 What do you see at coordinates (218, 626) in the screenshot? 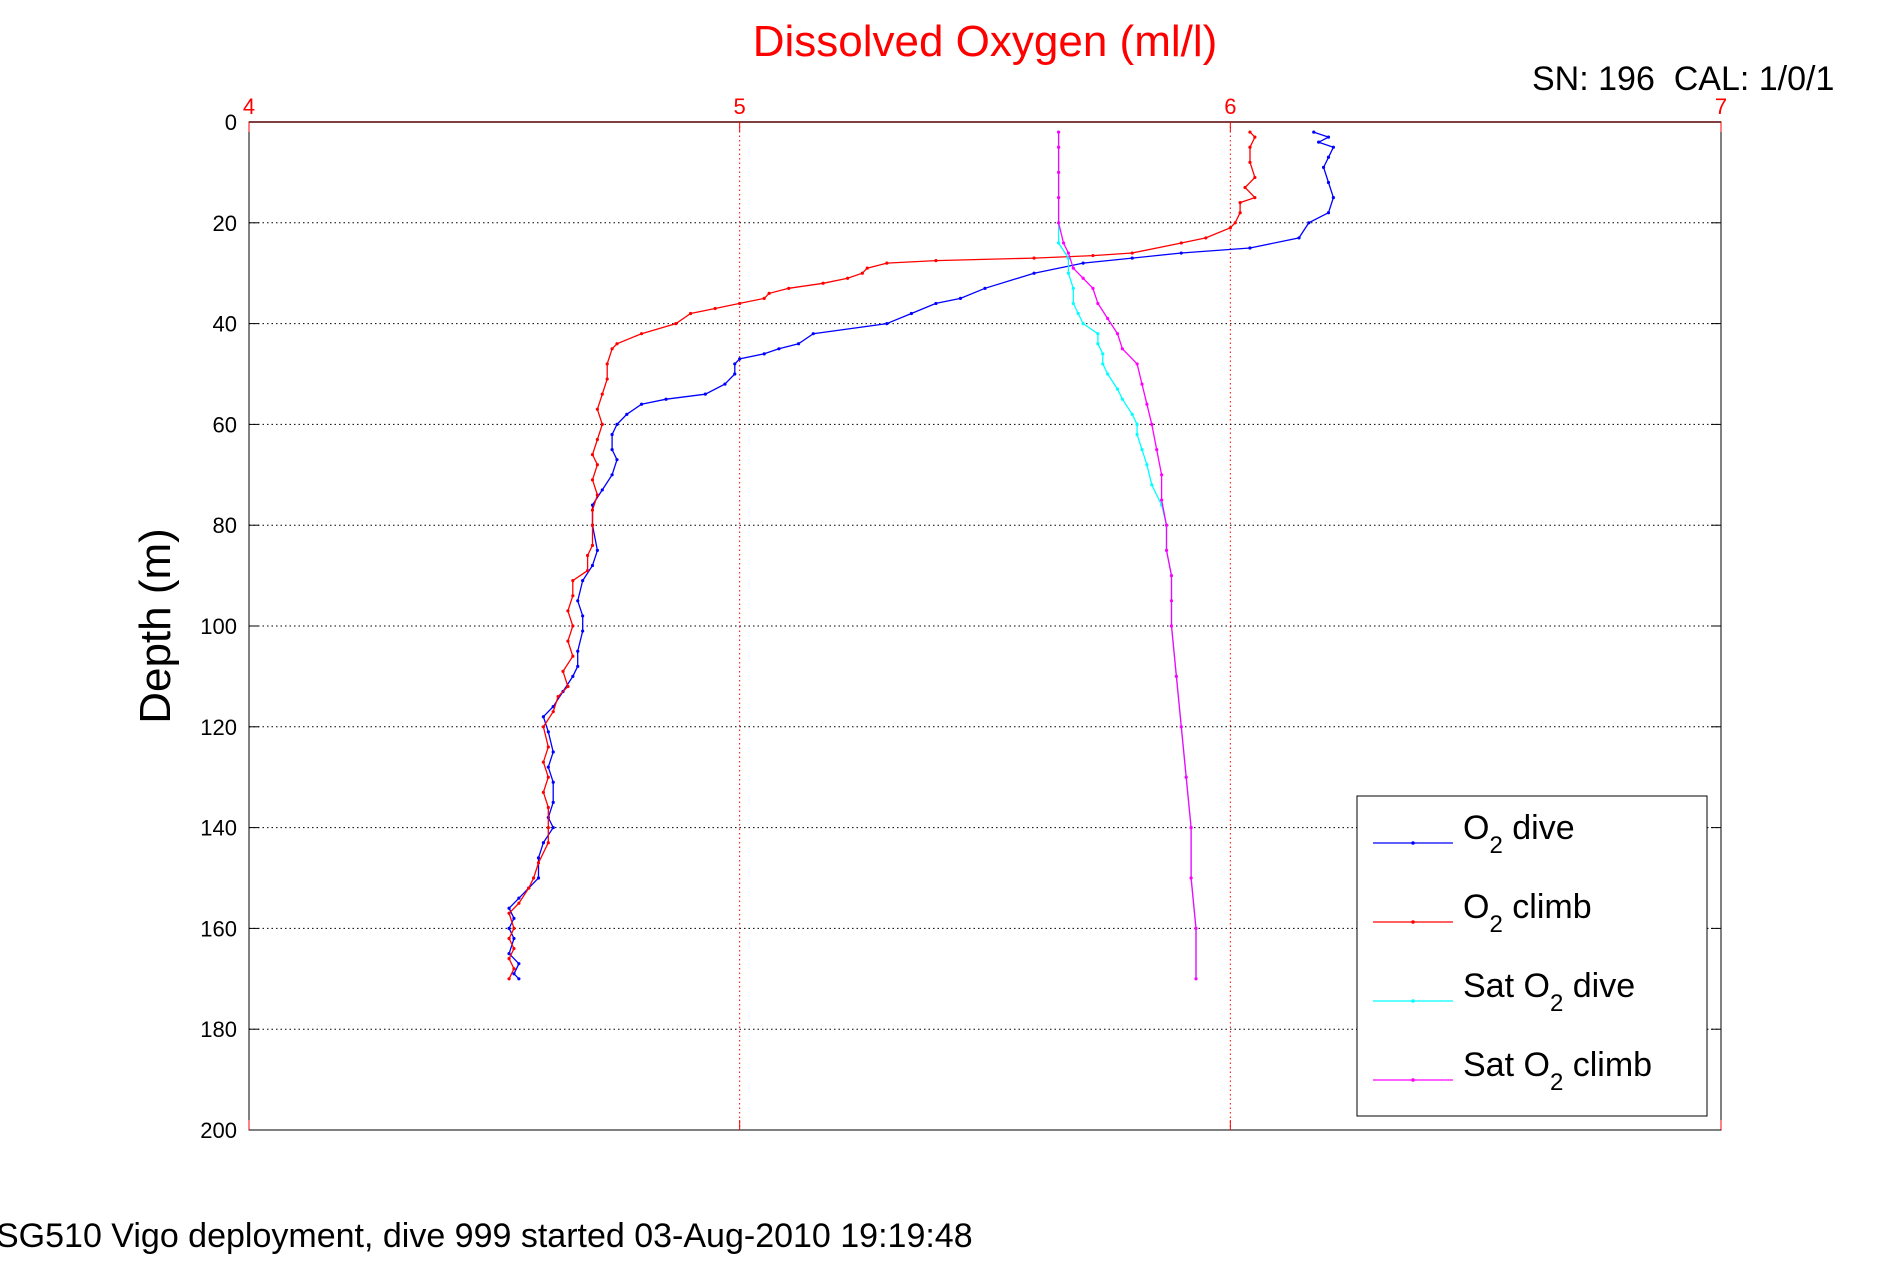
I see `y-tick-label-100: 100` at bounding box center [218, 626].